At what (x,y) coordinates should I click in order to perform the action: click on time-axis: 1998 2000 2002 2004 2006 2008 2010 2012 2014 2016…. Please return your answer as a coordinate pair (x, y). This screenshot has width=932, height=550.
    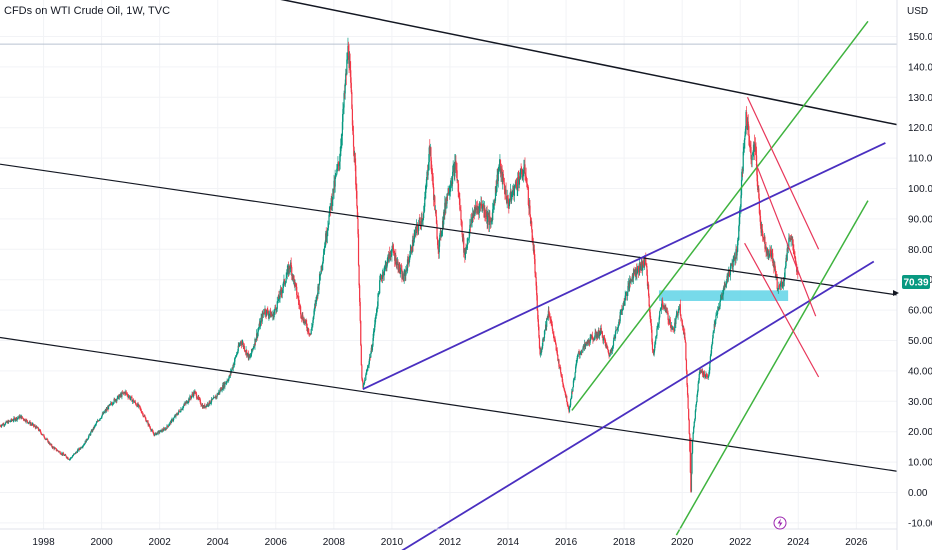
    Looking at the image, I should click on (450, 542).